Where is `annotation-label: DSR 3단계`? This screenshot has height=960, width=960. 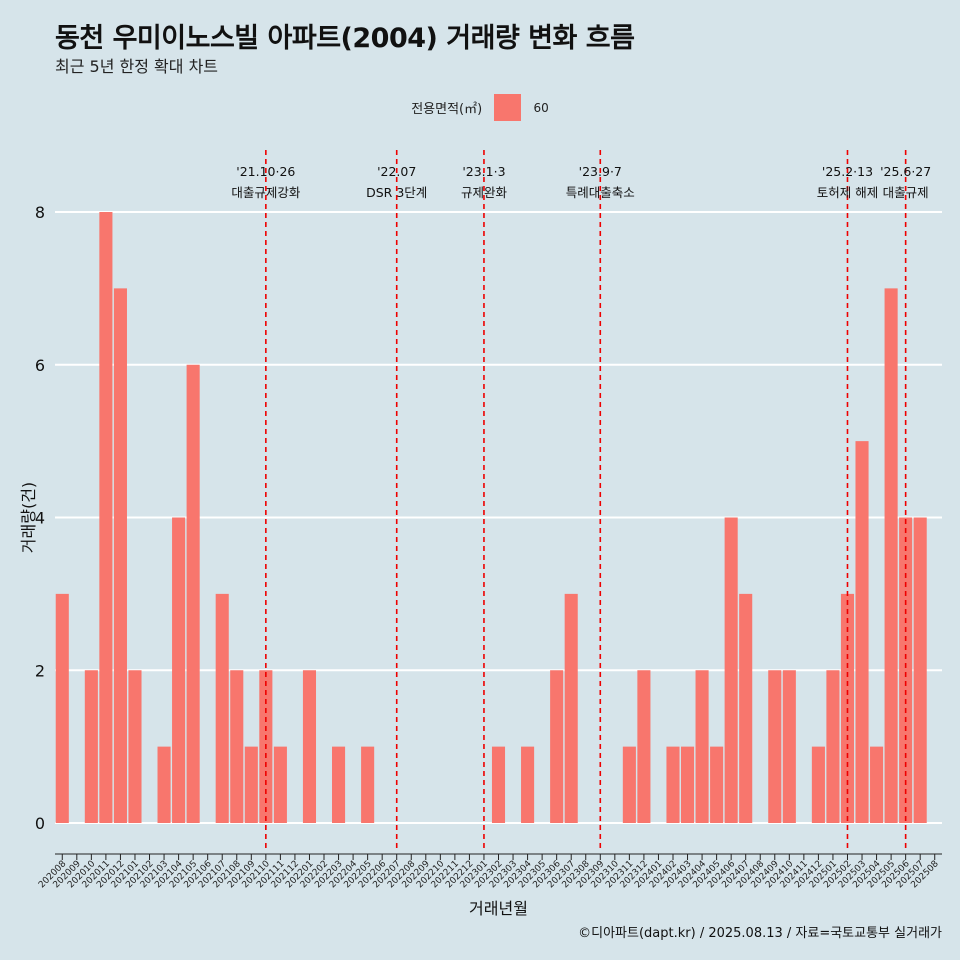
annotation-label: DSR 3단계 is located at coordinates (396, 192).